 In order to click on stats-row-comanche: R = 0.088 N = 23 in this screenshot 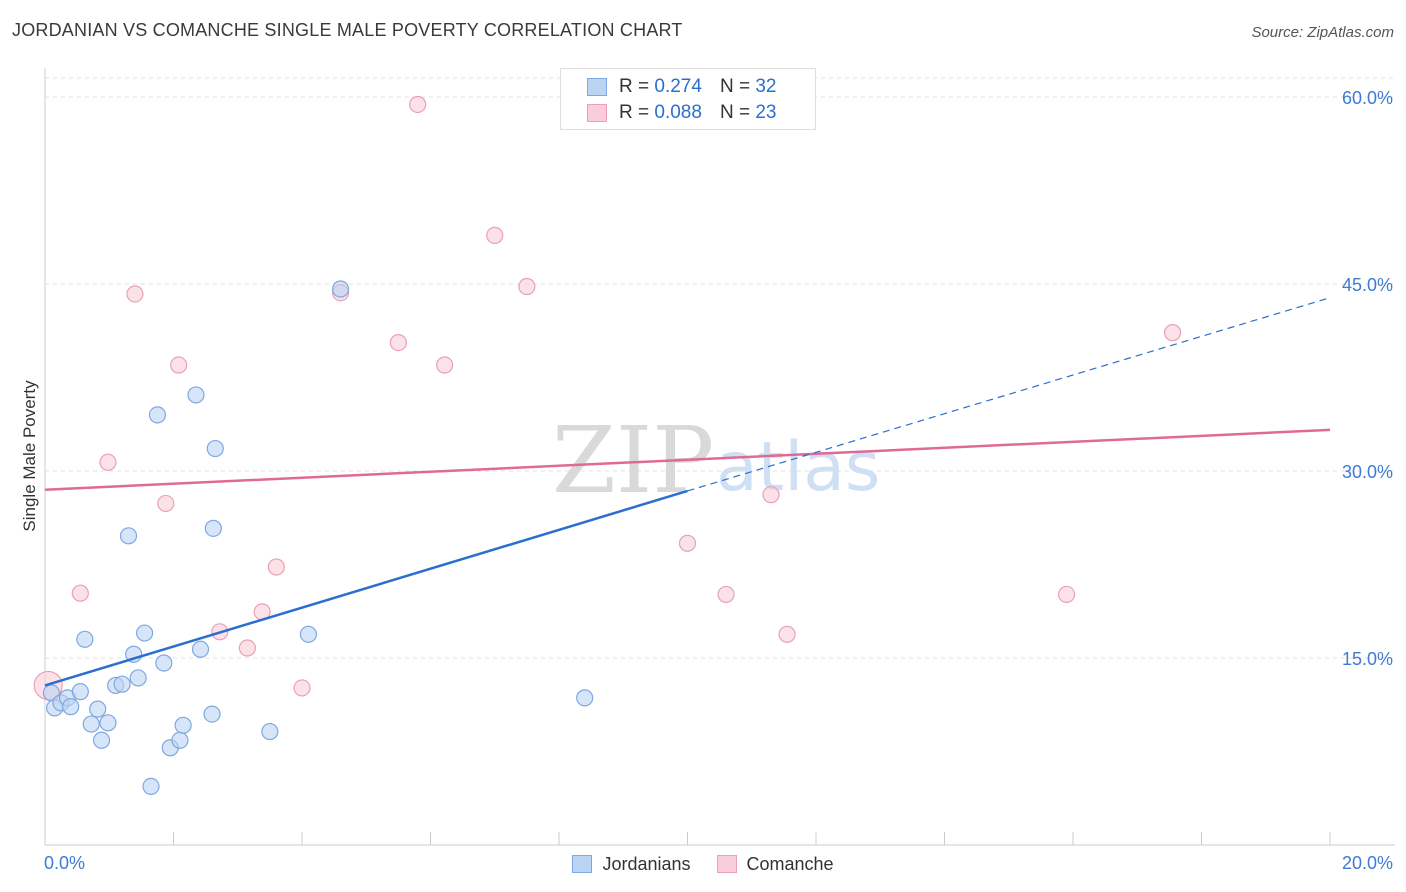, I will do `click(681, 113)`.